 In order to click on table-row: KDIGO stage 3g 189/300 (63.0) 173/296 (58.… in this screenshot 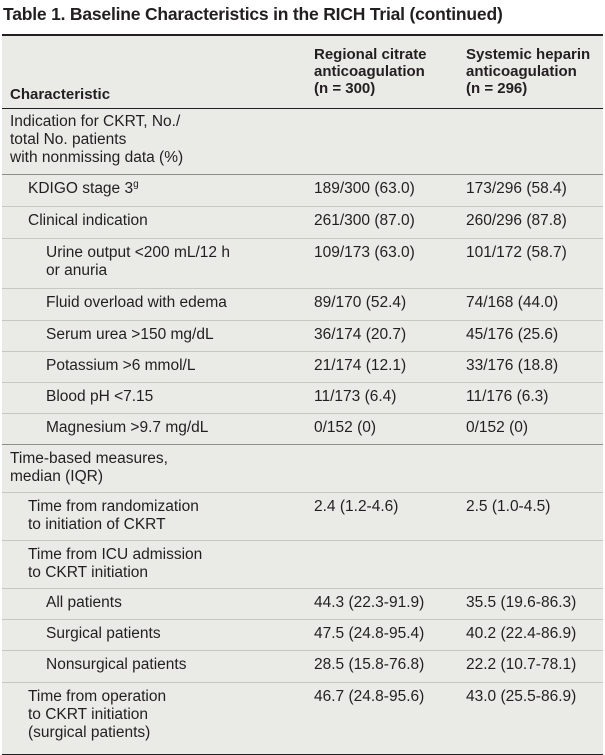, I will do `click(302, 190)`.